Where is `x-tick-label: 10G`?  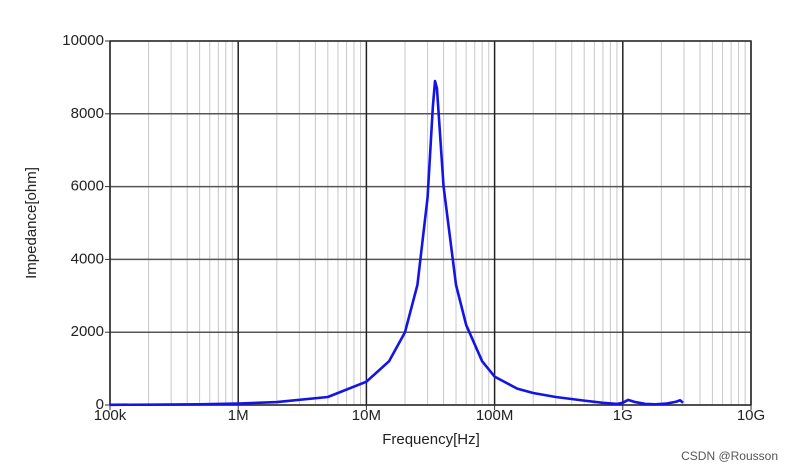 x-tick-label: 10G is located at coordinates (751, 415).